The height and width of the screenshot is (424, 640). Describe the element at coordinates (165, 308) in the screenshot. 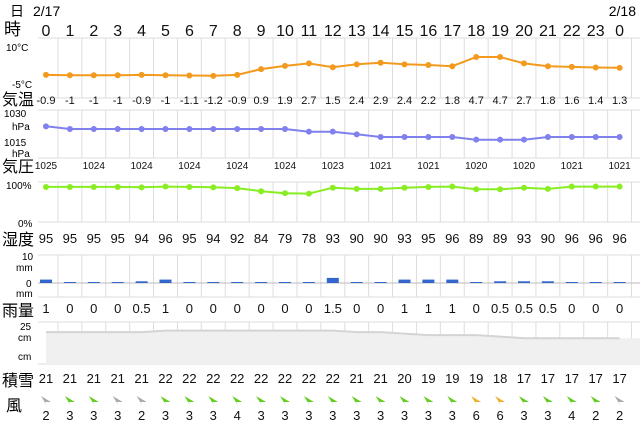

I see `precip-value-label: 1` at that location.